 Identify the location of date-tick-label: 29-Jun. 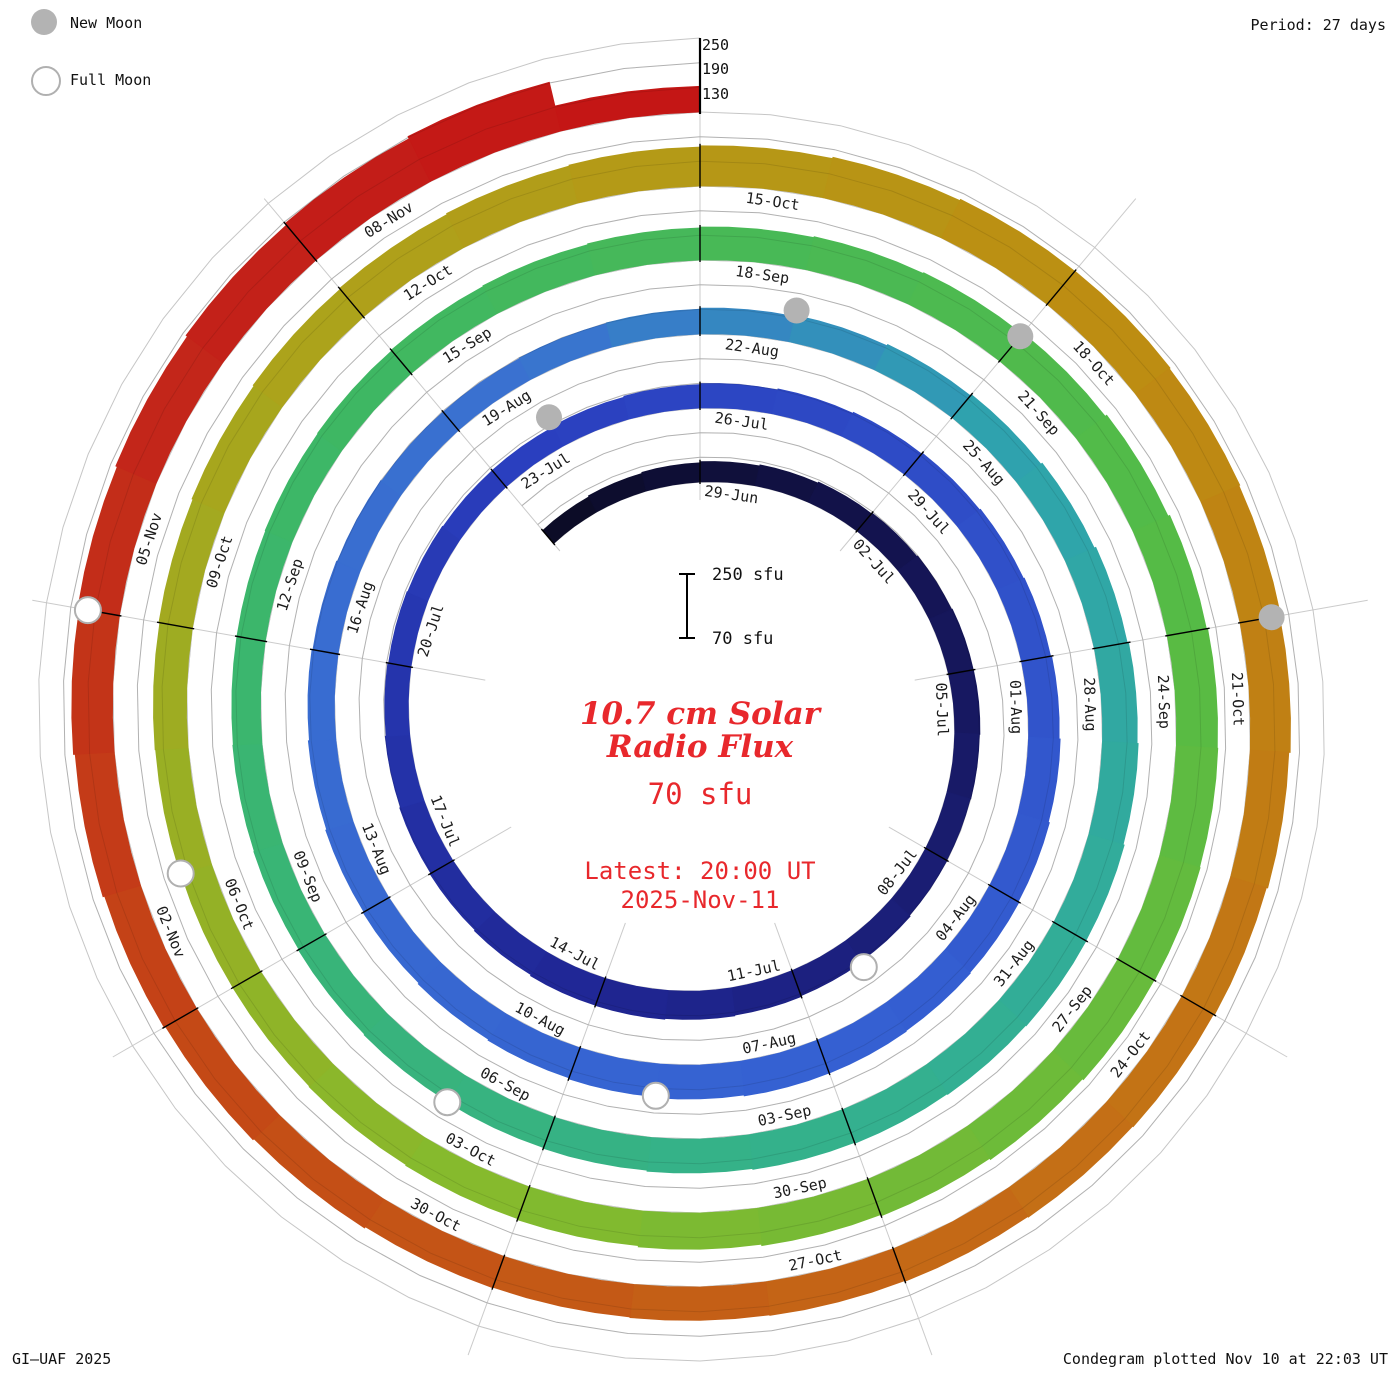
(731, 494).